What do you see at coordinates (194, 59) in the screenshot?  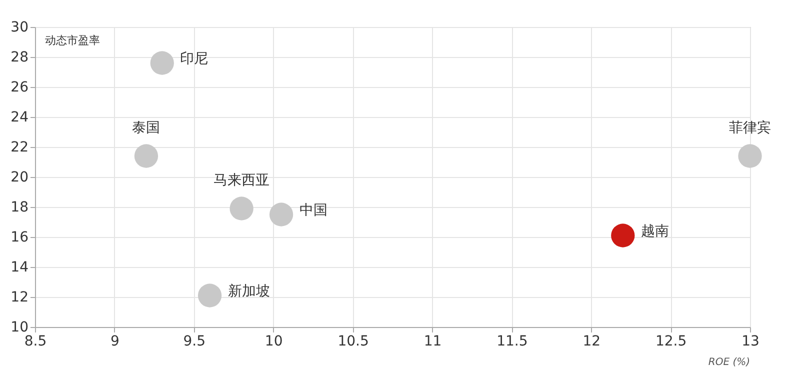 I see `annotation: 印尼` at bounding box center [194, 59].